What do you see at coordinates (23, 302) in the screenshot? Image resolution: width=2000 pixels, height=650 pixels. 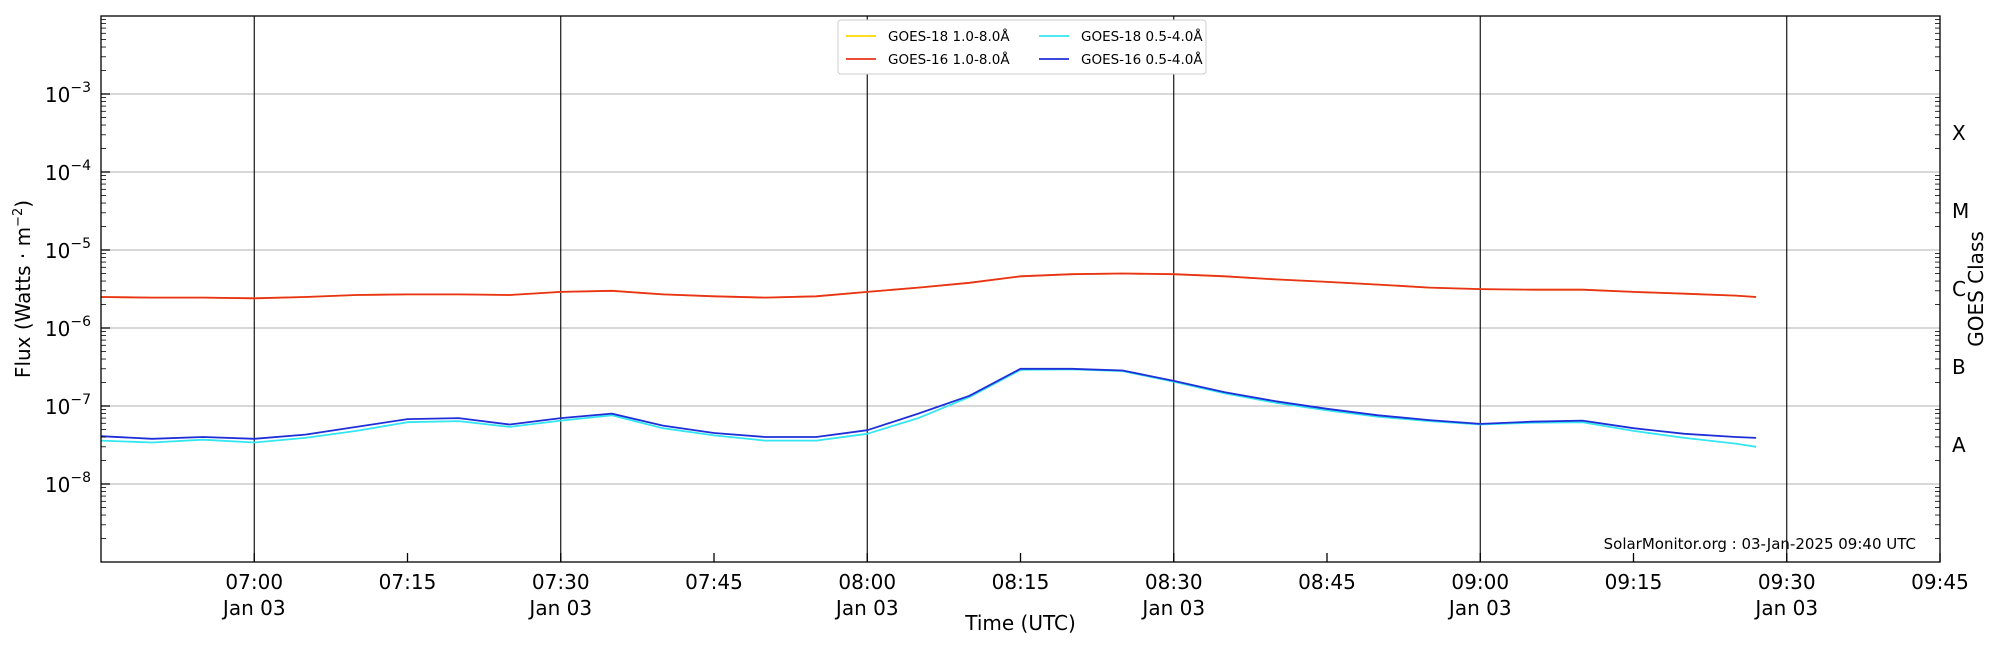 I see `y-axis-title-main: Flux (Watts · m` at bounding box center [23, 302].